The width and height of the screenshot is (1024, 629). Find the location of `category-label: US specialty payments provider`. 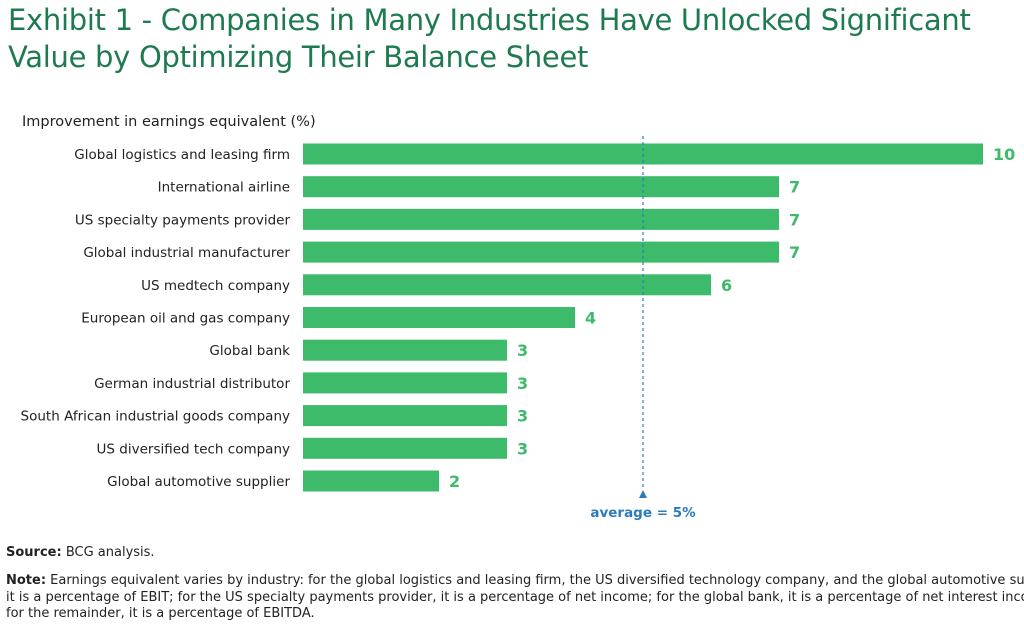

category-label: US specialty payments provider is located at coordinates (183, 220).